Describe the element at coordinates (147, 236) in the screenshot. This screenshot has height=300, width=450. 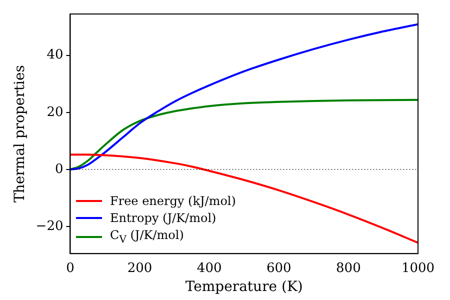
I see `legend-label: C$_{V}$ (J/K/mol)` at that location.